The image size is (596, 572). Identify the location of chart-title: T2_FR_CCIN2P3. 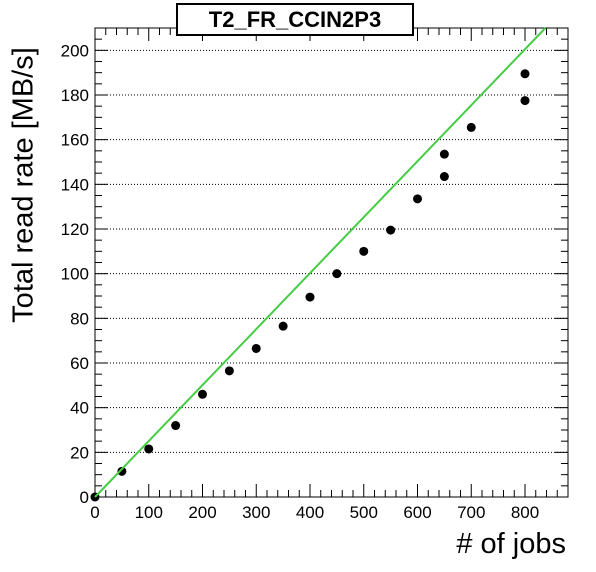
(295, 19).